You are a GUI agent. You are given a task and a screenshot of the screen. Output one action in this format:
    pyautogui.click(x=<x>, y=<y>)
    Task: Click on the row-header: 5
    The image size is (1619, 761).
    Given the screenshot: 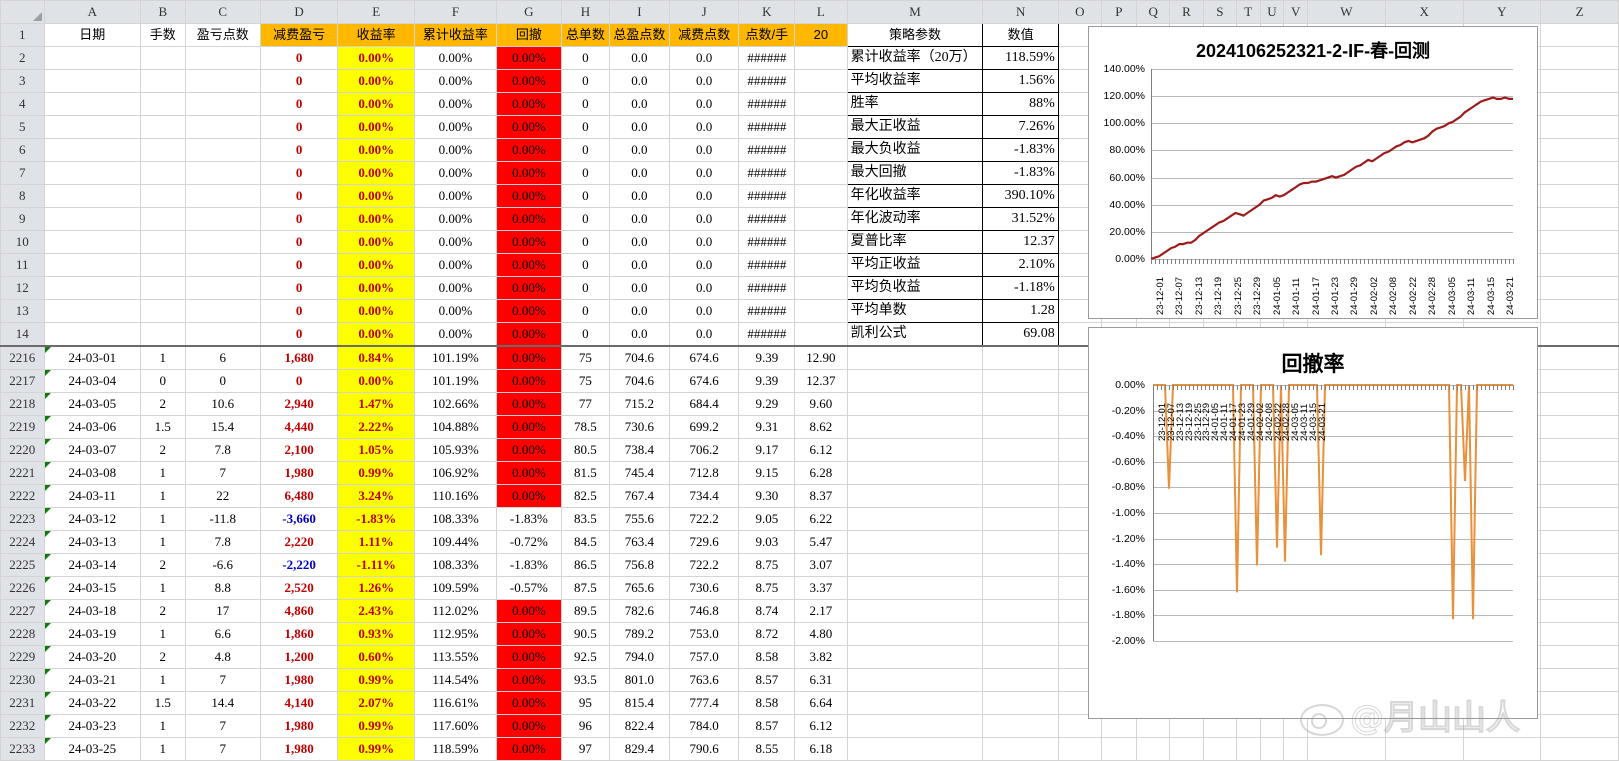 What is the action you would take?
    pyautogui.click(x=22, y=127)
    